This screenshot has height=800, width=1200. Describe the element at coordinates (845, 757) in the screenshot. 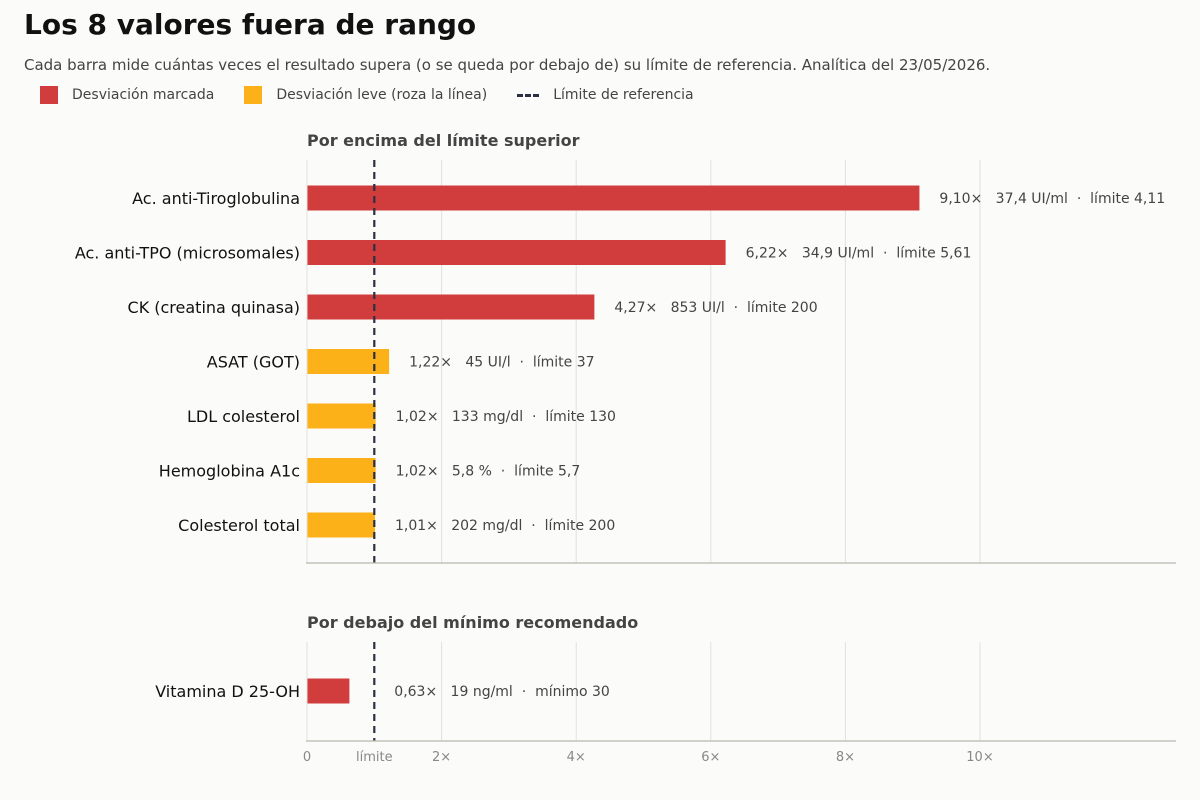

I see `tick-label: 8×` at that location.